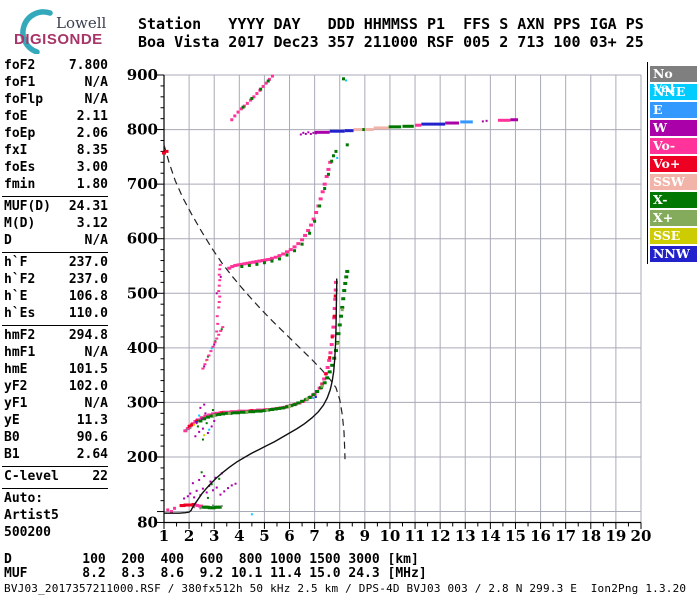 This screenshot has height=600, width=700. I want to click on param-label: MUF(D), so click(27, 206).